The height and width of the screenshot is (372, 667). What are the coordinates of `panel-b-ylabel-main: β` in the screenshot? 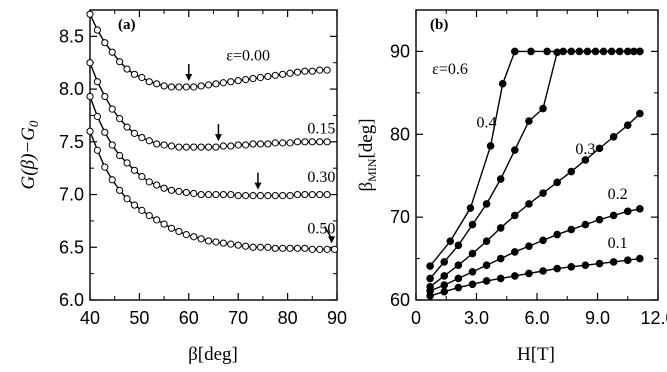 It's located at (366, 187).